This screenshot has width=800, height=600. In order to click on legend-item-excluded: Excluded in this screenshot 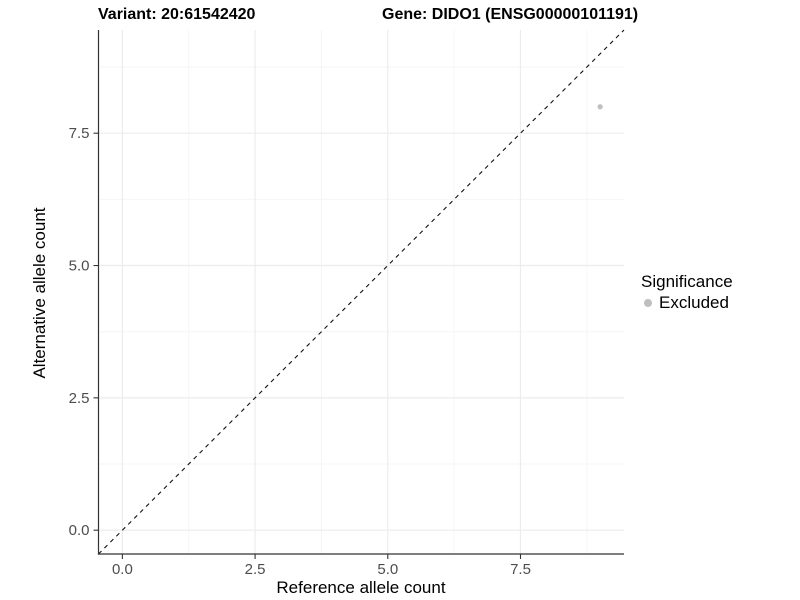, I will do `click(685, 303)`.